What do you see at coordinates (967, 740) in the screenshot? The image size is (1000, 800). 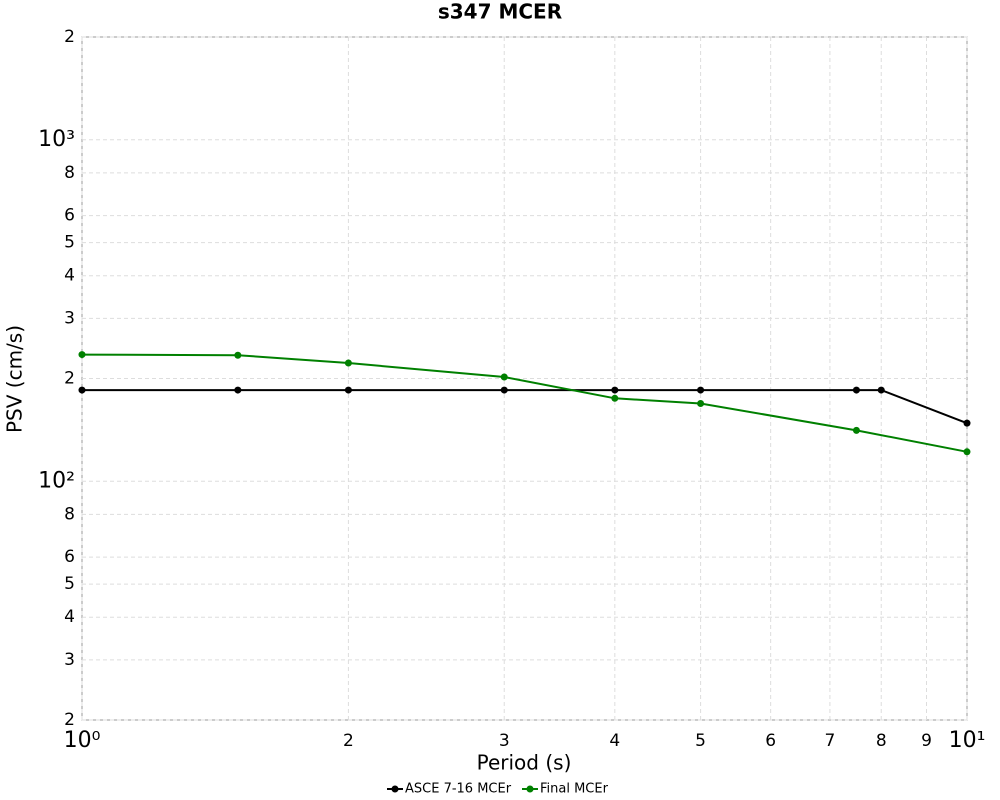 I see `x-tick-label: 10¹` at bounding box center [967, 740].